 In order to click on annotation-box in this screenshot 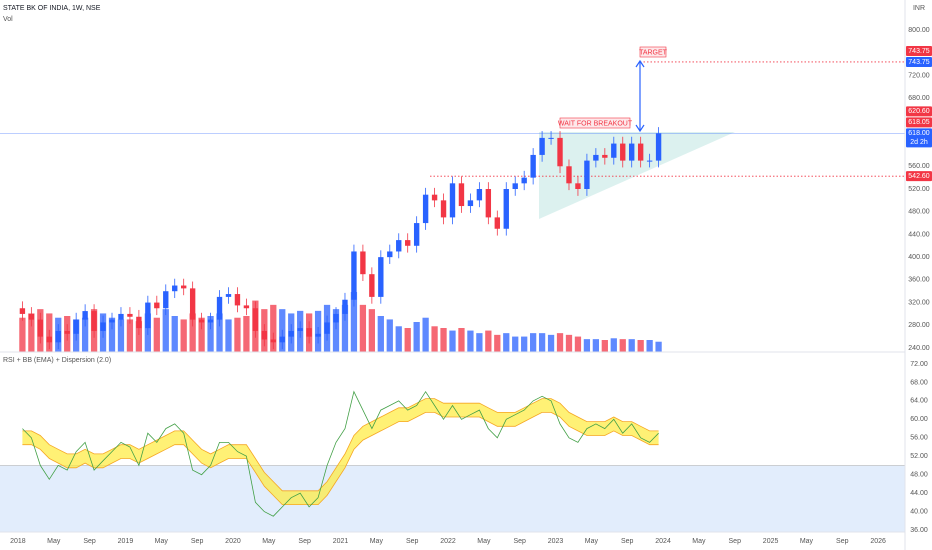, I will do `click(653, 52)`.